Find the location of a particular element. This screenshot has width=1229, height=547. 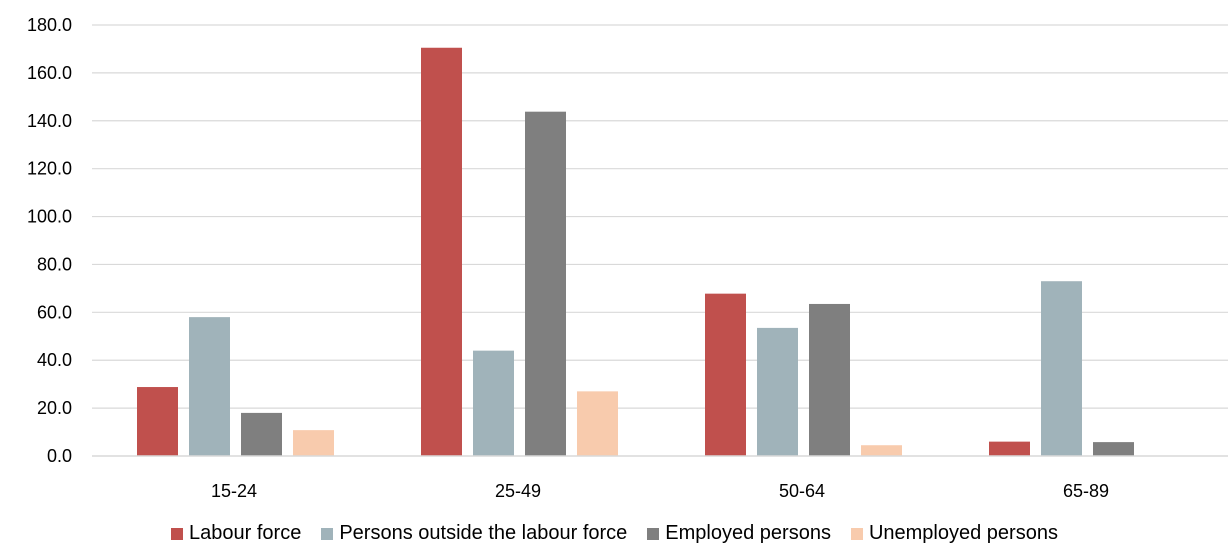

legend-item: Persons outside the labour force is located at coordinates (474, 533).